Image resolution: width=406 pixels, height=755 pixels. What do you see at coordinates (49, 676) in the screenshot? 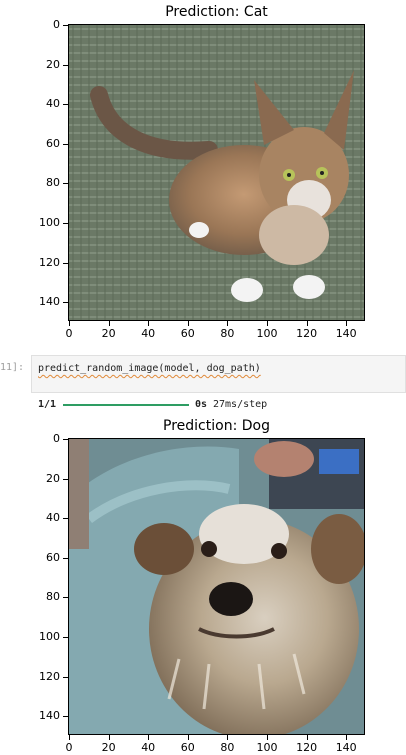
I see `dog-axis-ytick-label: 120` at bounding box center [49, 676].